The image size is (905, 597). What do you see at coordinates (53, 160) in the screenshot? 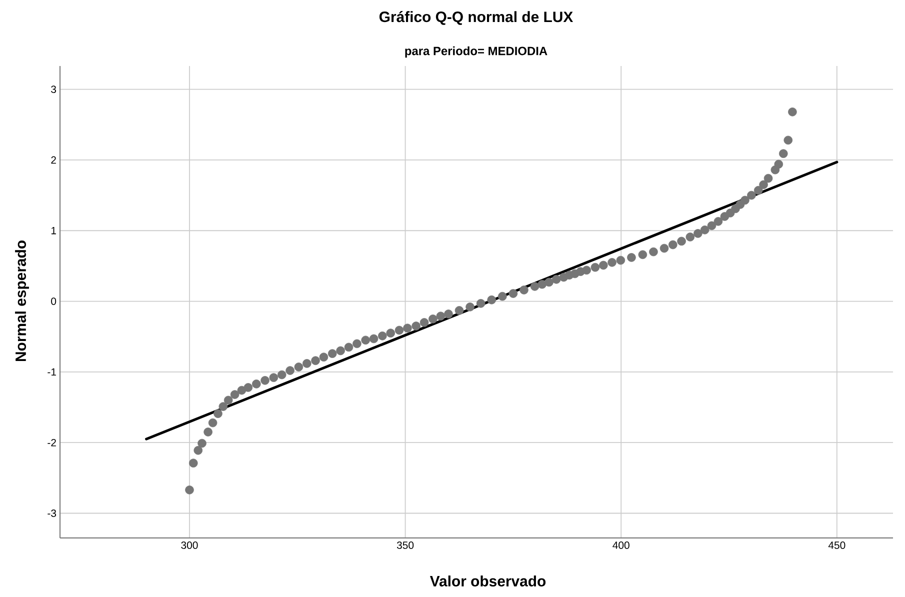
I see `y-tick-label: 2` at bounding box center [53, 160].